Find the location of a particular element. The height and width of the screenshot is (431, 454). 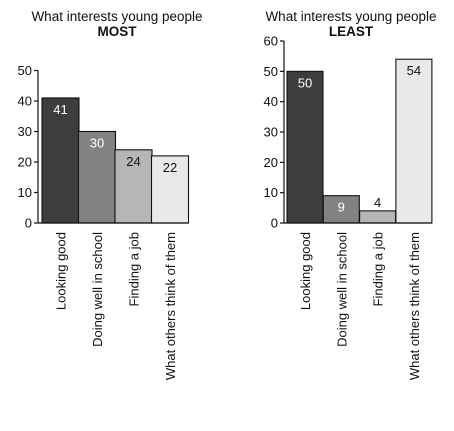

chart-subtitle: LEAST is located at coordinates (351, 31).